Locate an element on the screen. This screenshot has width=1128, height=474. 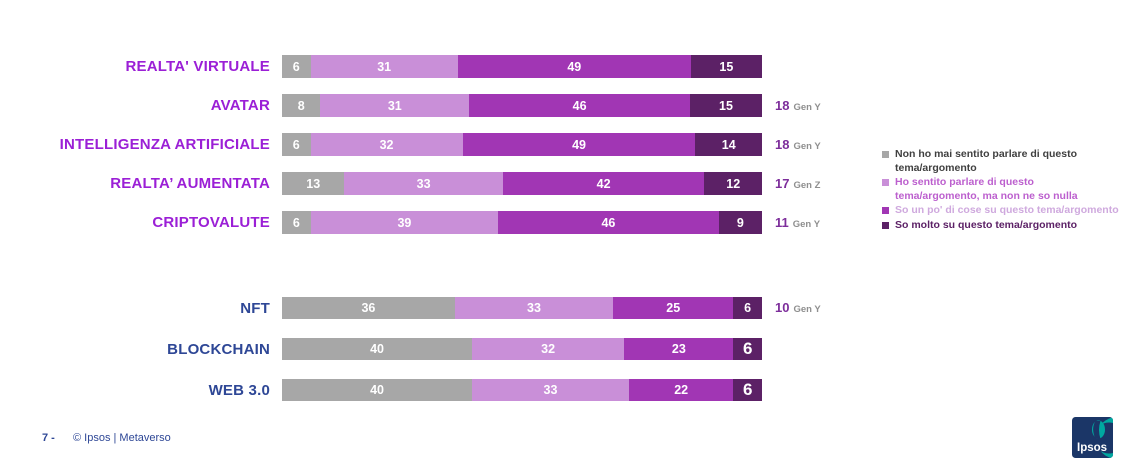
bar-segment: 31 is located at coordinates (395, 105).